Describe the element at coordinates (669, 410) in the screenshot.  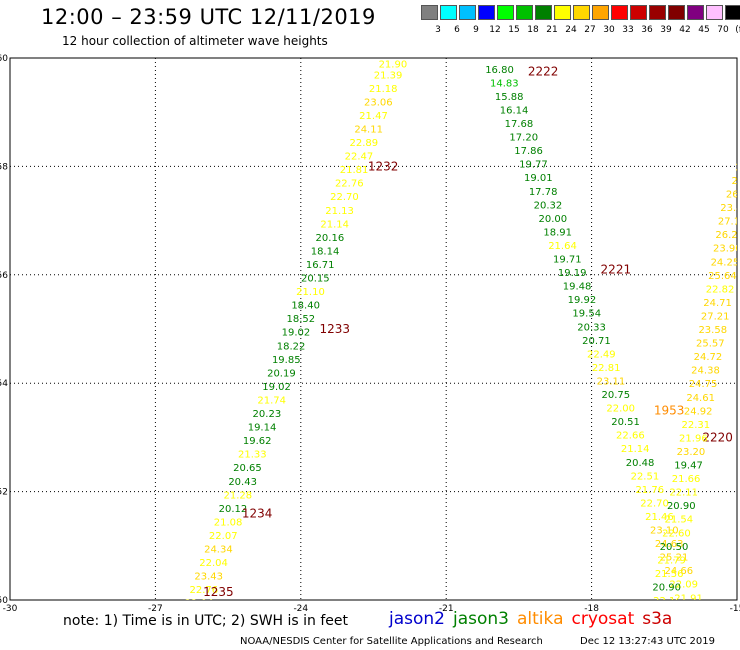
I see `pass-time-label: 1953` at that location.